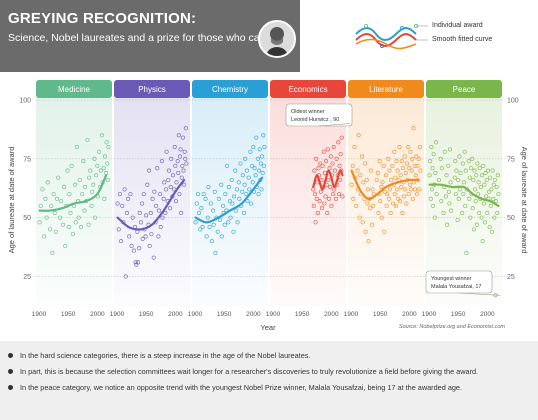 The height and width of the screenshot is (420, 538). Describe the element at coordinates (277, 39) in the screenshot. I see `portrait-image` at that location.